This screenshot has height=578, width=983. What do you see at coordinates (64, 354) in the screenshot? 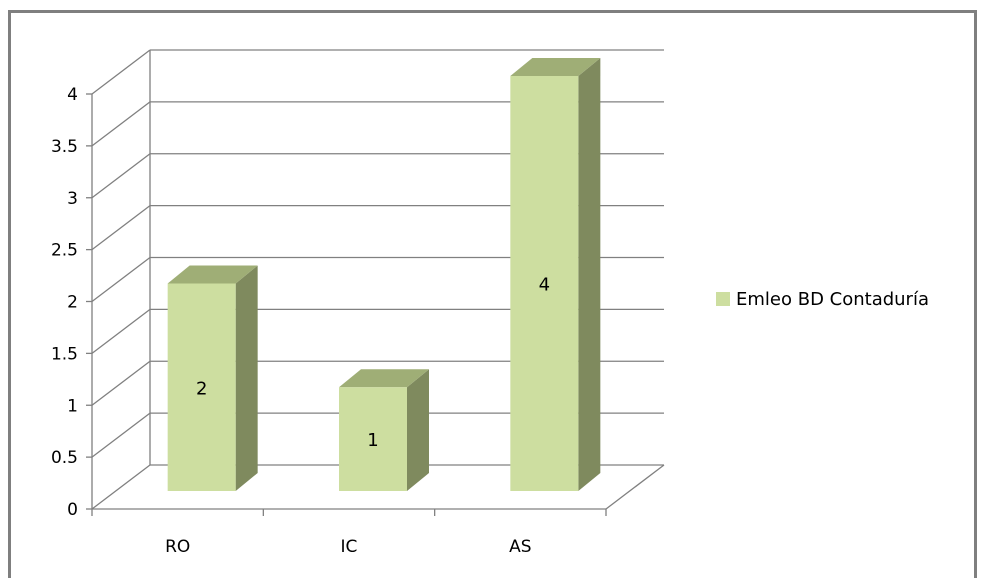
I see `y-tick-label: 1.5` at bounding box center [64, 354].